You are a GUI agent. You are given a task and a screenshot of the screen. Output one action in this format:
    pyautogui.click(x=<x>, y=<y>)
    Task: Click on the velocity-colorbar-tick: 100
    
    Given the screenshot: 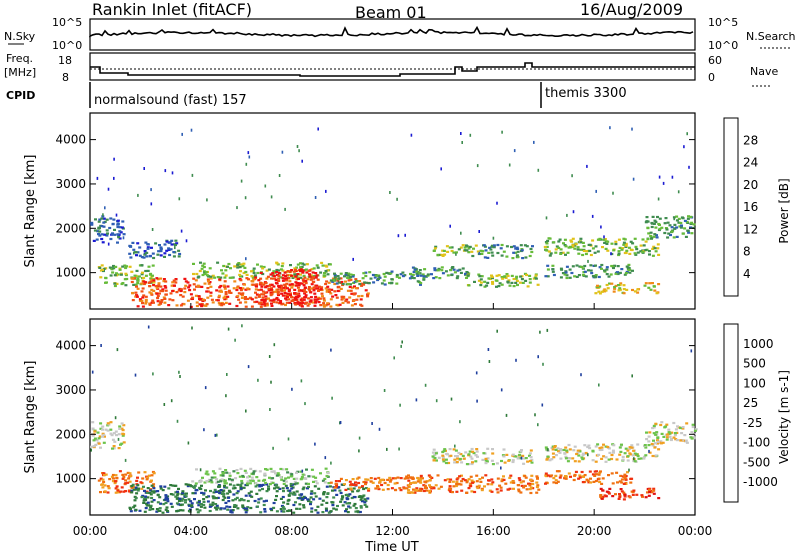 What is the action you would take?
    pyautogui.click(x=754, y=383)
    